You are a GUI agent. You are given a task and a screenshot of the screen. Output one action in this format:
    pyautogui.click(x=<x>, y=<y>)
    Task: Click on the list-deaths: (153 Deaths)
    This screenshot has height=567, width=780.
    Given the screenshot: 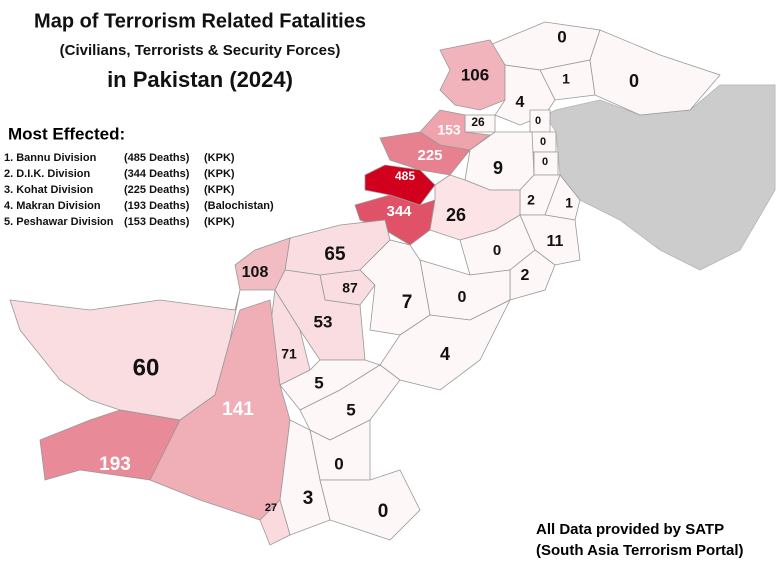 What is the action you would take?
    pyautogui.click(x=157, y=222)
    